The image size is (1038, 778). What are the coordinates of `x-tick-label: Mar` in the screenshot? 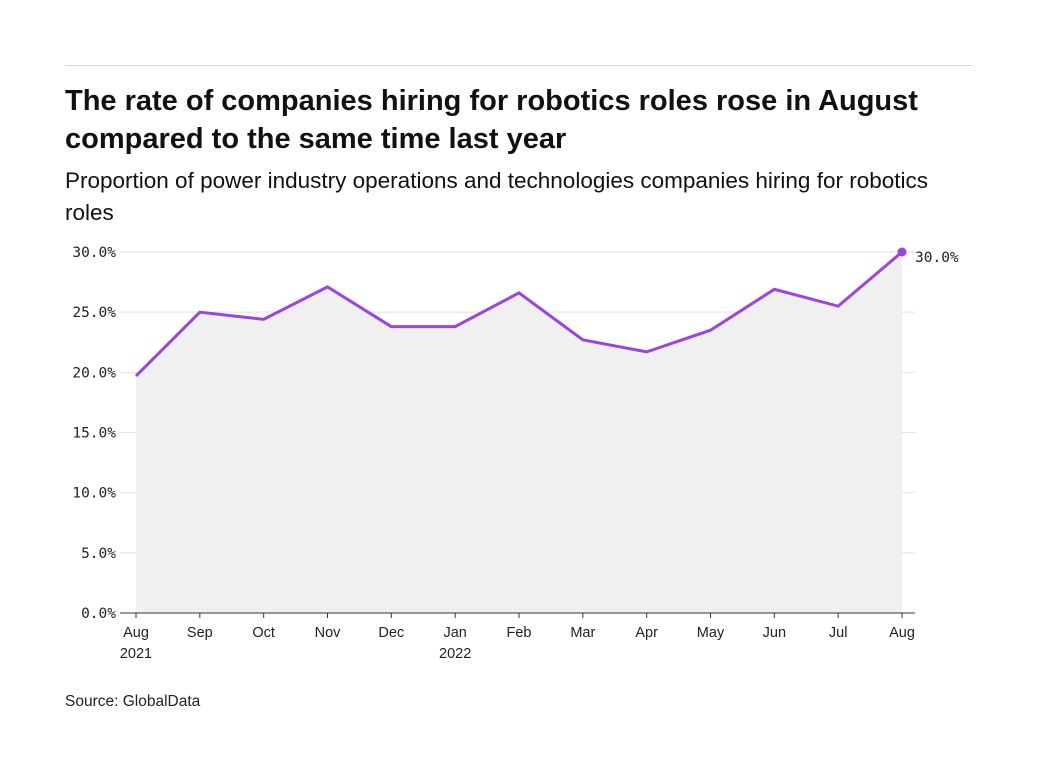 It's located at (582, 633).